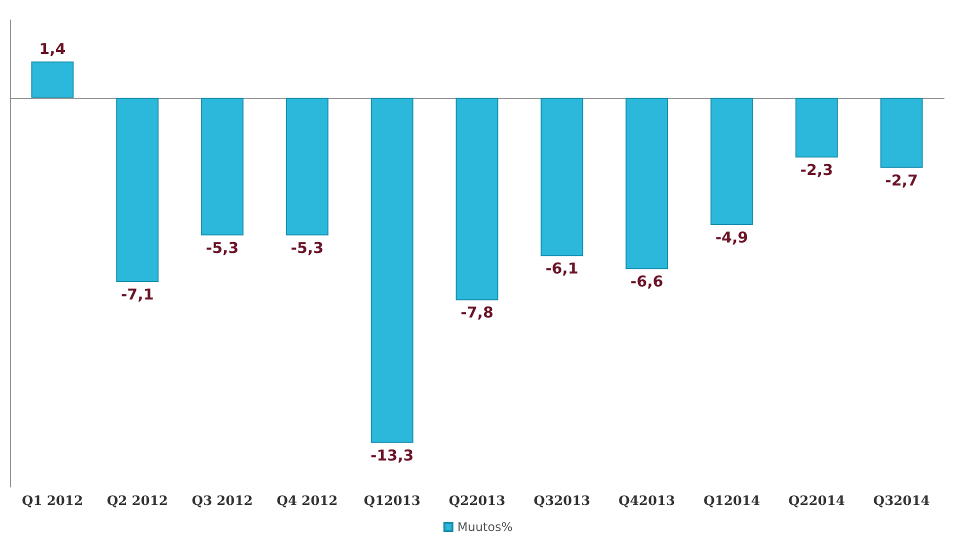 The height and width of the screenshot is (542, 956). What do you see at coordinates (647, 281) in the screenshot?
I see `data-label: -6,6` at bounding box center [647, 281].